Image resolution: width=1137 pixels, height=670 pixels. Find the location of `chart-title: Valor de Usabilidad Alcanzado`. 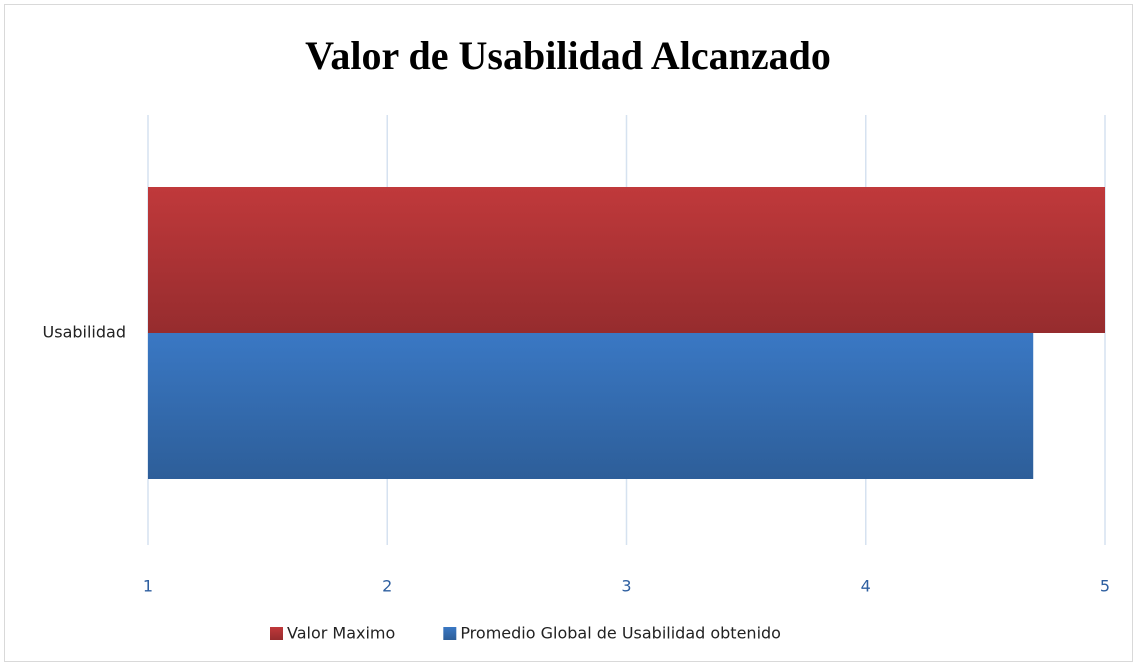

chart-title: Valor de Usabilidad Alcanzado is located at coordinates (568, 55).